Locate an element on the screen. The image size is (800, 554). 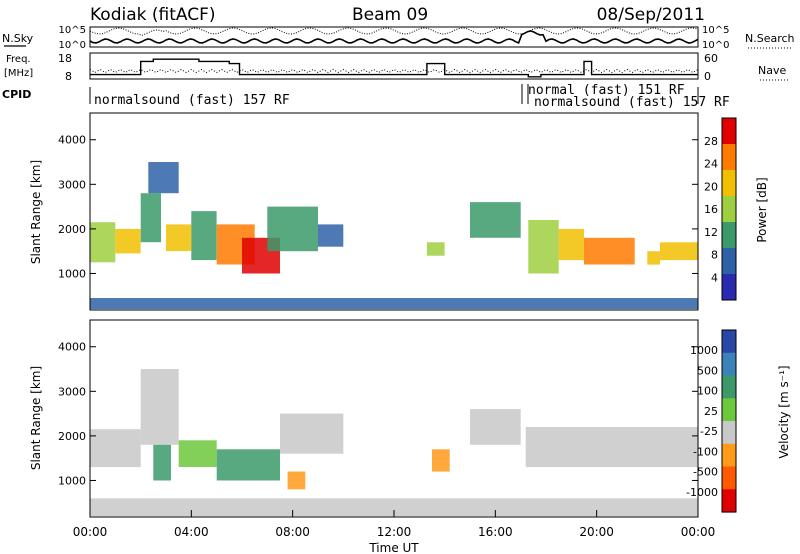
power-colorbar-tick: 12 is located at coordinates (711, 232).